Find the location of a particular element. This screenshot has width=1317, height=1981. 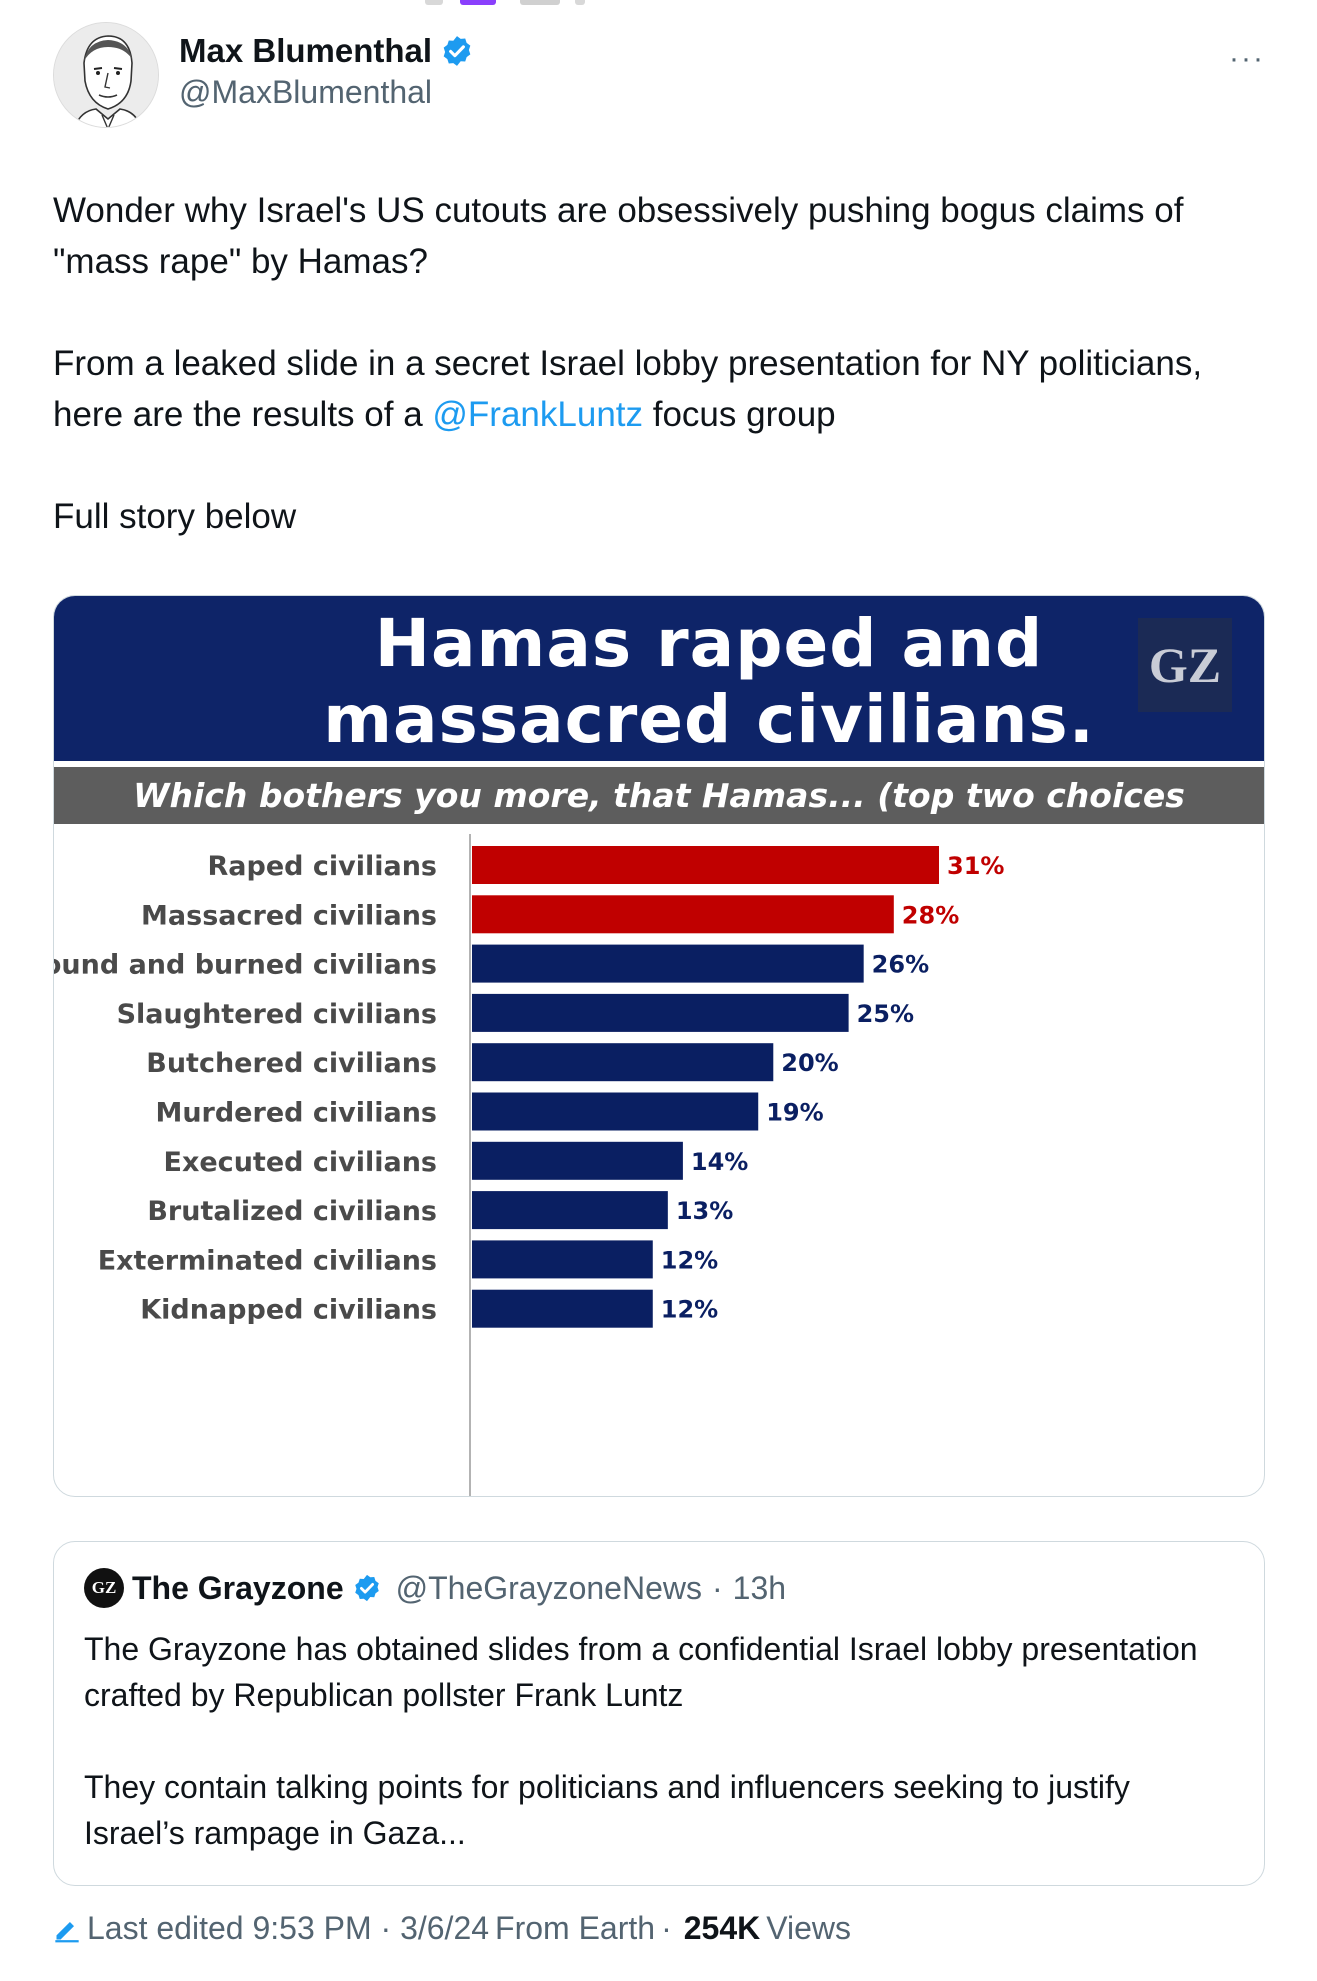

quoted-tweet-header: GZ The Grayzone @TheGrayzoneNews · 13h is located at coordinates (435, 1588).